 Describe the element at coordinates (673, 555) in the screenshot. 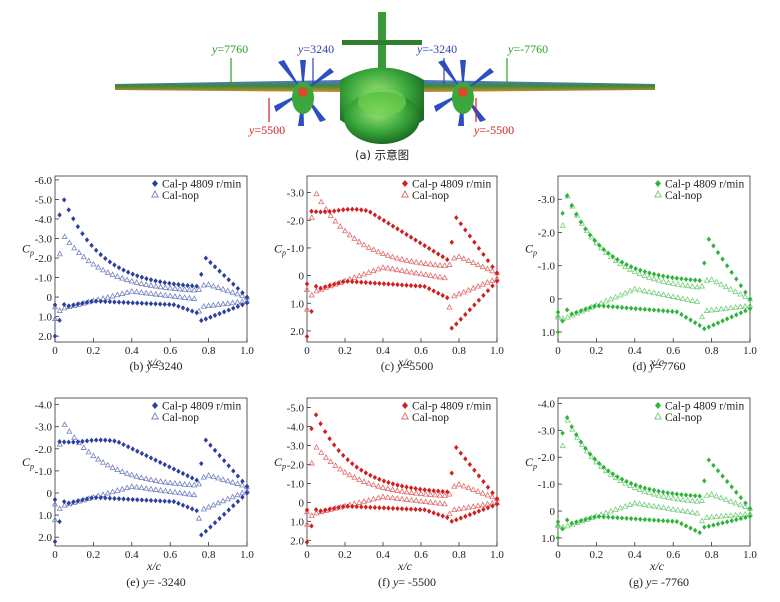

I see `x-tick-label: 0.6` at that location.